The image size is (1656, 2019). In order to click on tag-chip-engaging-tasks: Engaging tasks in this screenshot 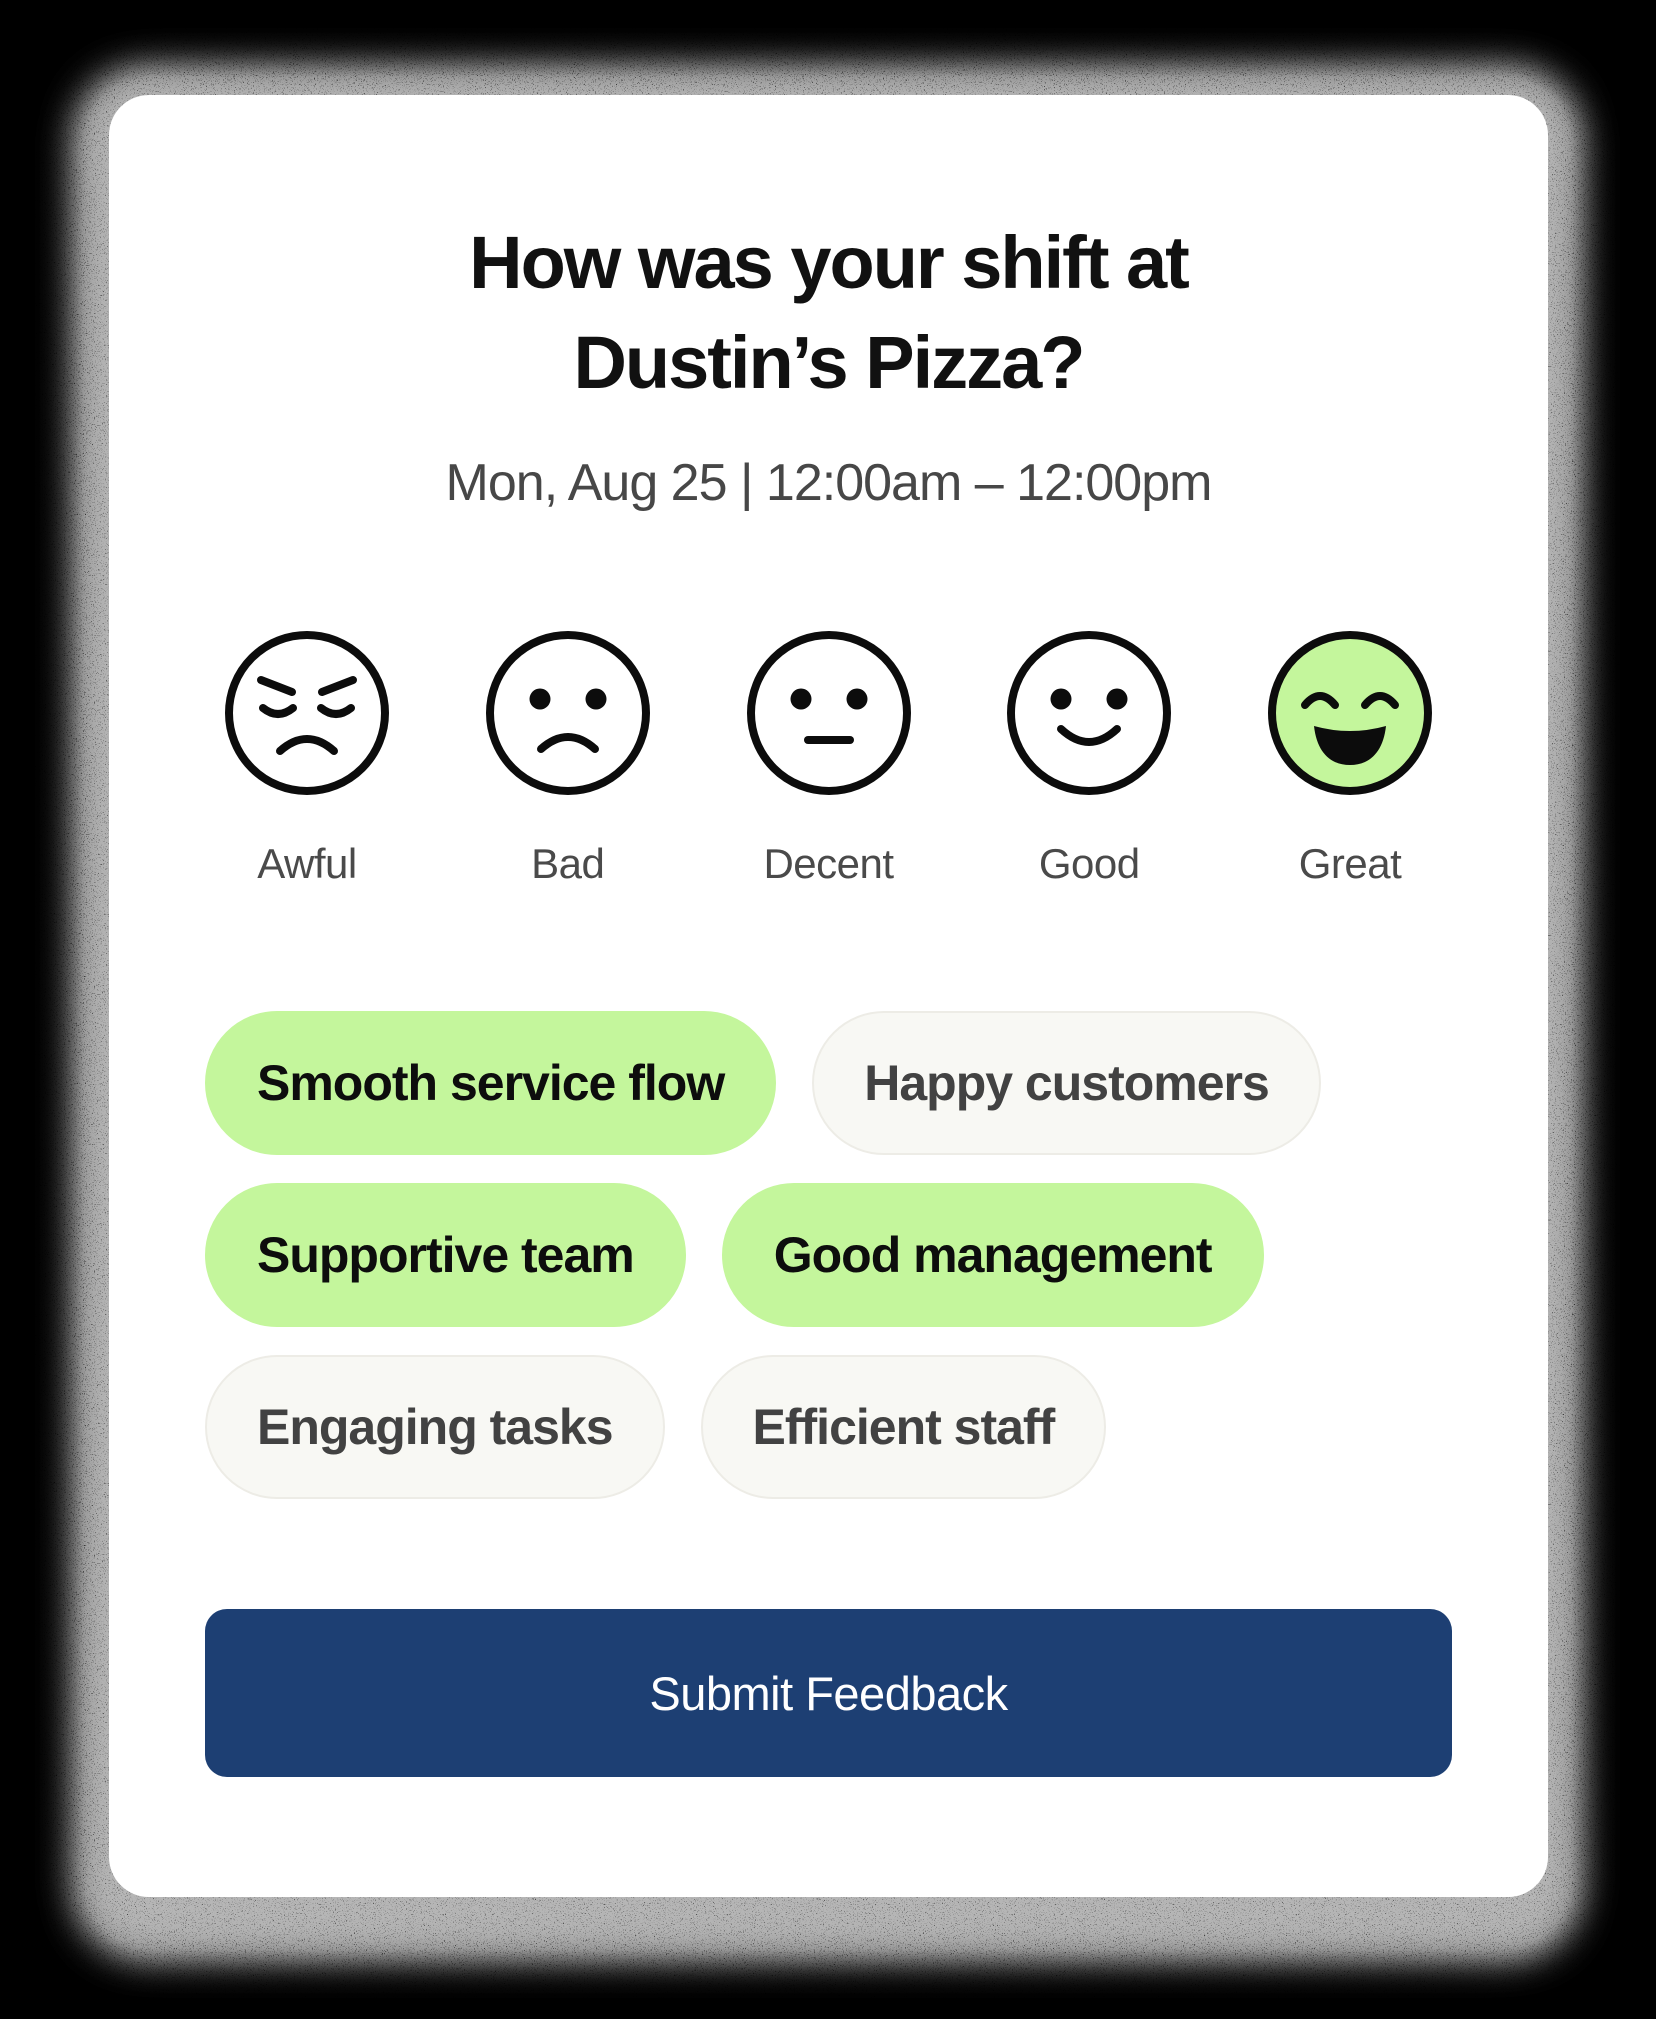, I will do `click(435, 1427)`.